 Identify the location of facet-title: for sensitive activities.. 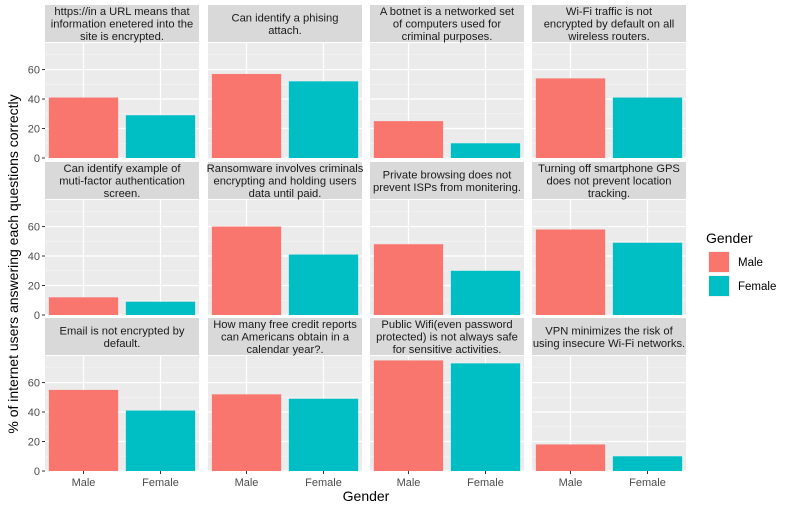
(447, 350).